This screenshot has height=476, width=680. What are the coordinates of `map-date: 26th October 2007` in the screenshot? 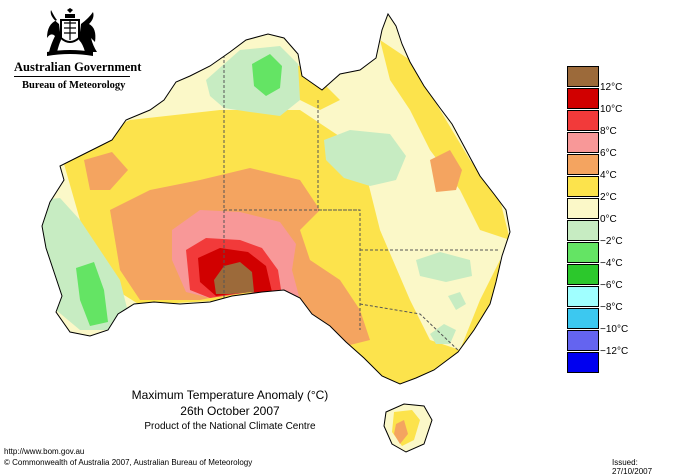 It's located at (230, 411).